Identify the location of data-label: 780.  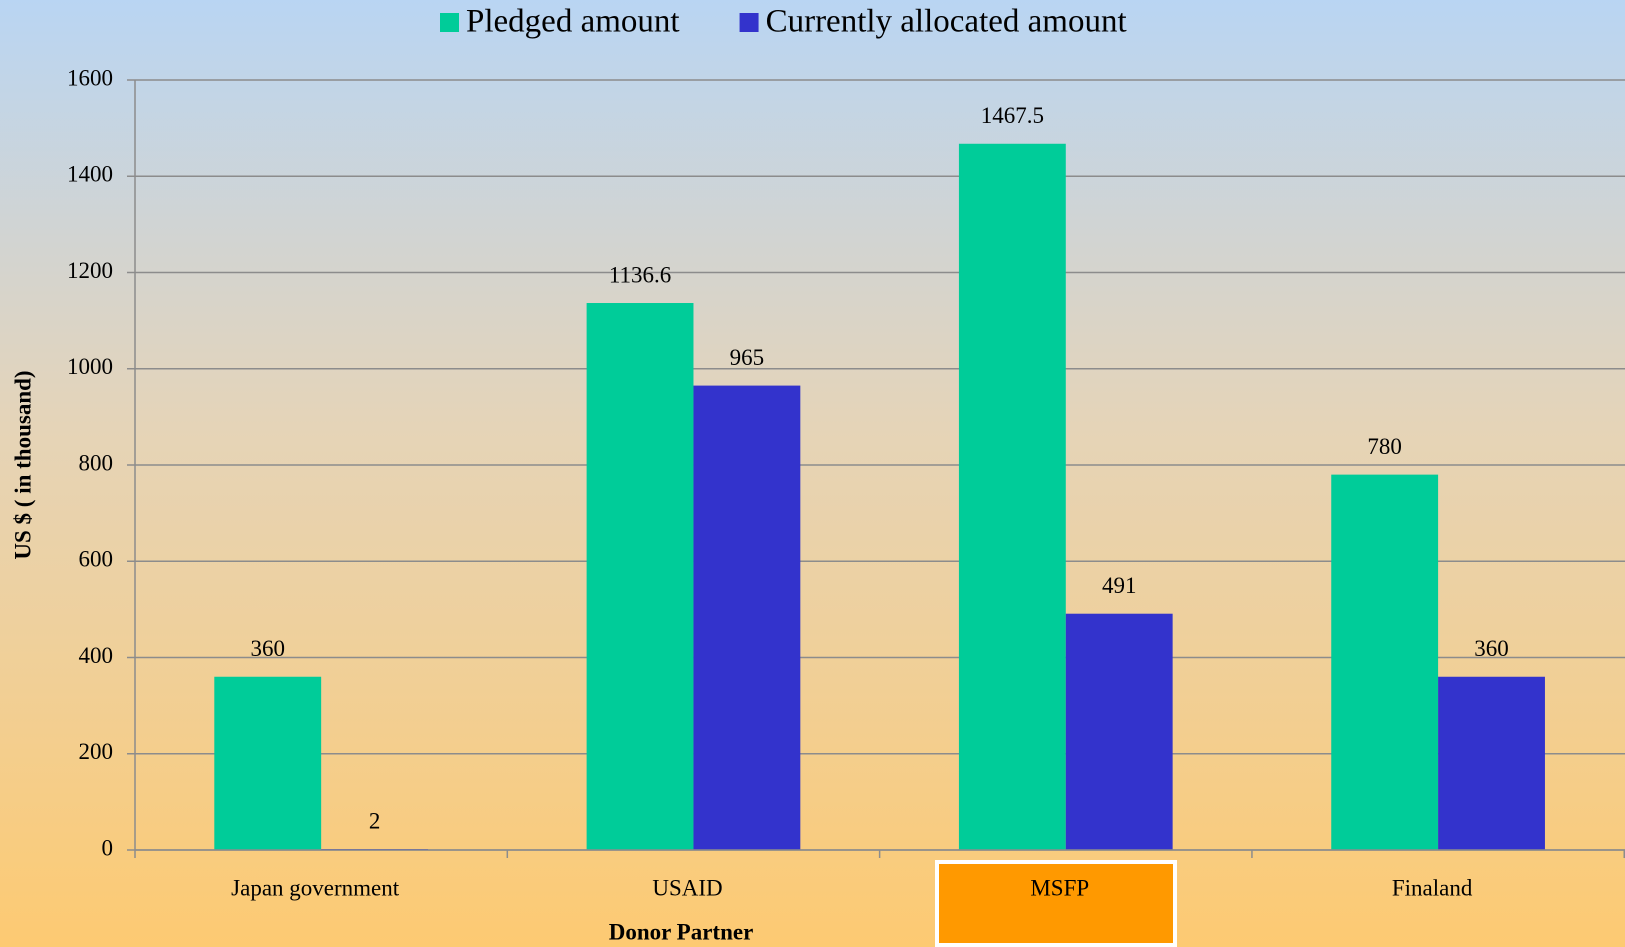
(1384, 446).